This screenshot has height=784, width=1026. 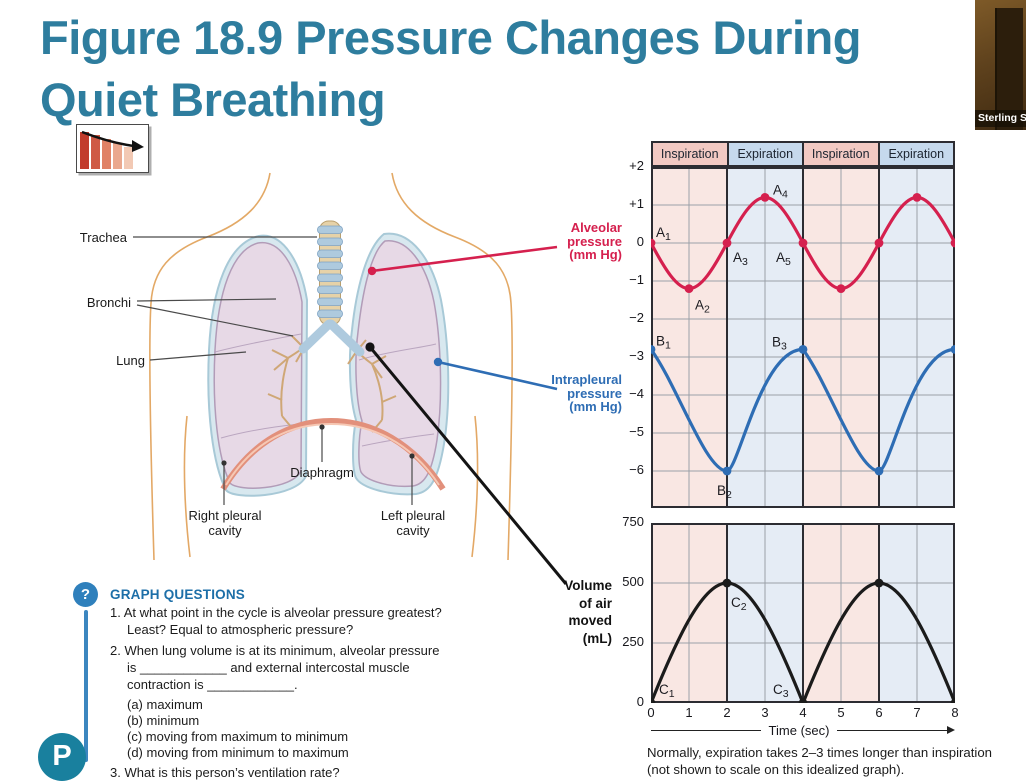 I want to click on question-section-line, so click(x=86, y=686).